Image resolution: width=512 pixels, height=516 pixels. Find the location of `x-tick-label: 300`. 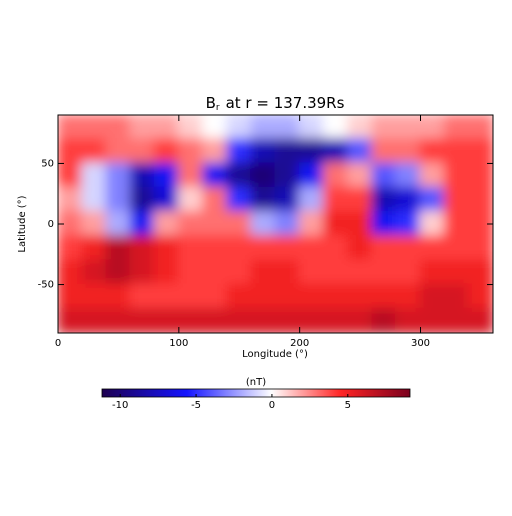

x-tick-label: 300 is located at coordinates (420, 343).